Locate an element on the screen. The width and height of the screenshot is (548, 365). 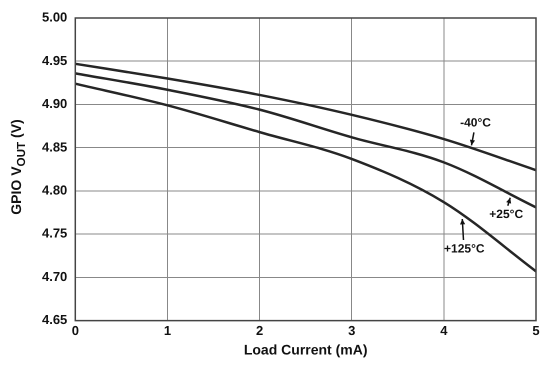
y-tick-label: 4.95 is located at coordinates (55, 60).